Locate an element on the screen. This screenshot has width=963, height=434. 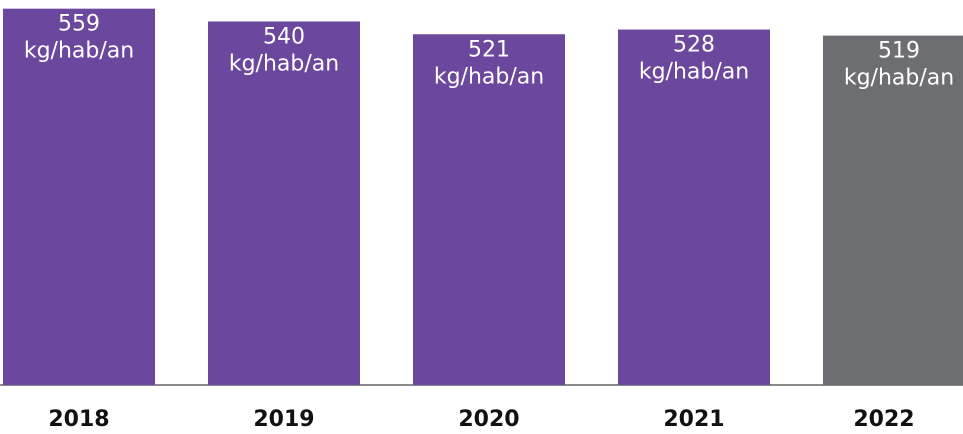
x-tick-label: 2018 is located at coordinates (78, 419).